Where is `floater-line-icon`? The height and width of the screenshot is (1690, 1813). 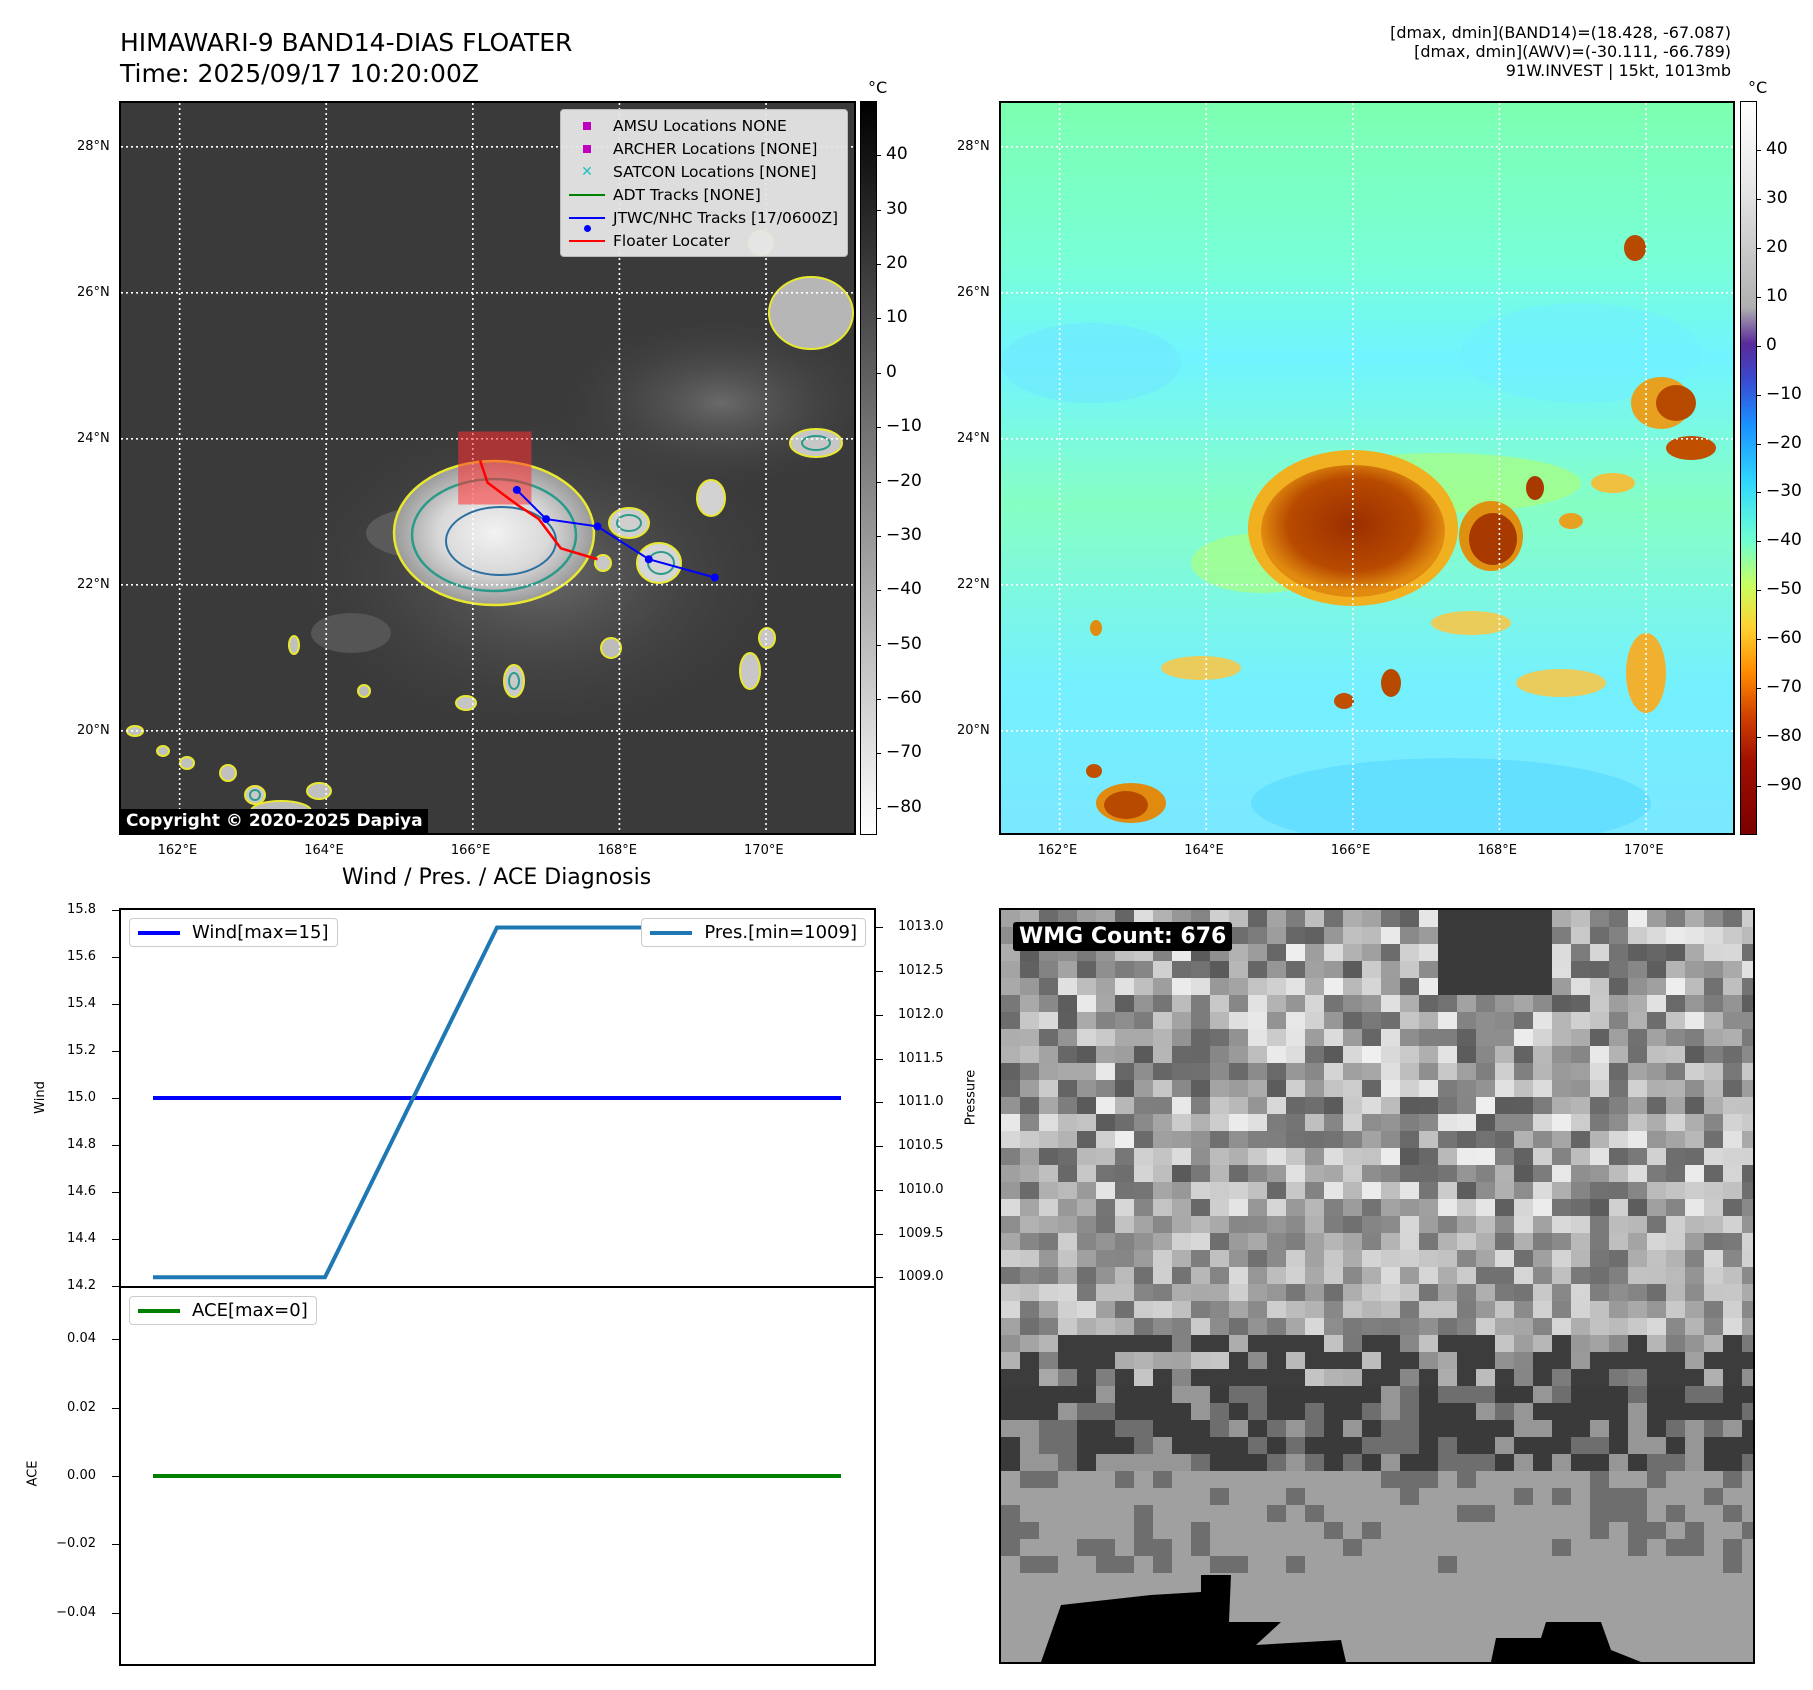
floater-line-icon is located at coordinates (587, 240).